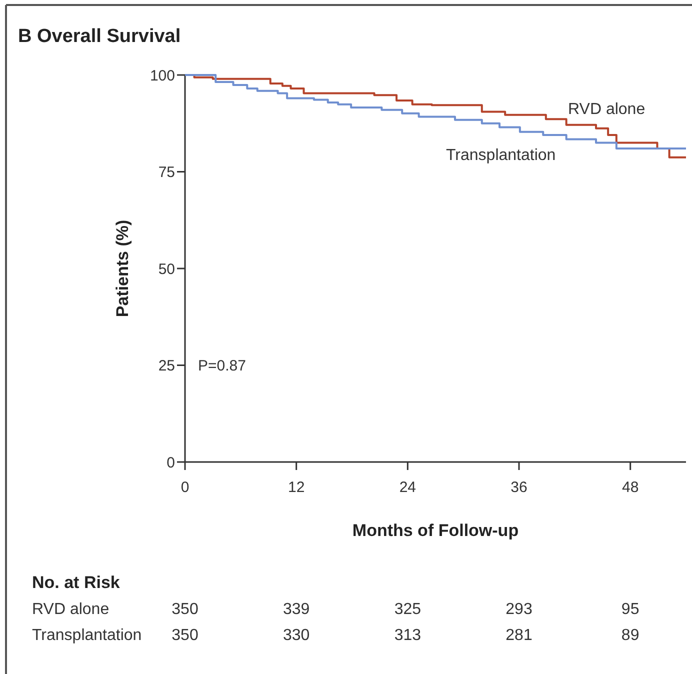  What do you see at coordinates (607, 109) in the screenshot?
I see `series-label: RVD alone` at bounding box center [607, 109].